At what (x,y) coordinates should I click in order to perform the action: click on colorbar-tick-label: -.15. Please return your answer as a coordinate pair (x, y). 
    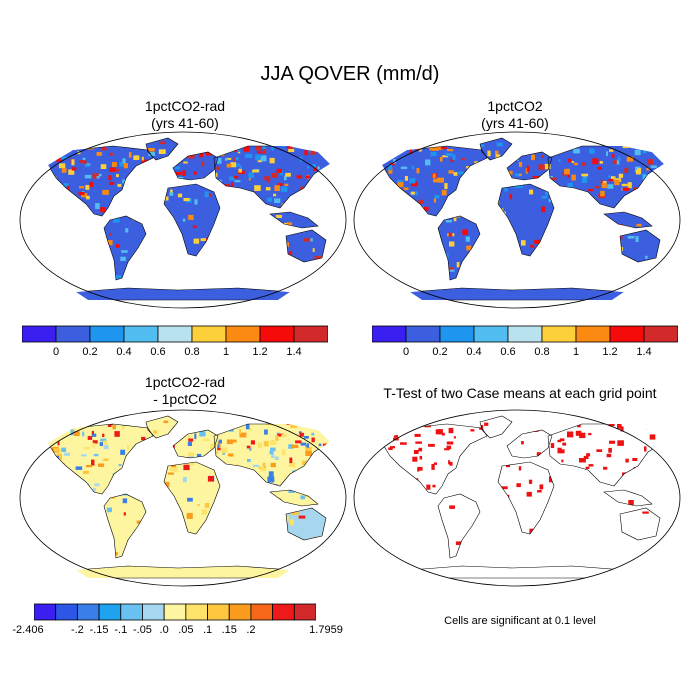
    Looking at the image, I should click on (99, 630).